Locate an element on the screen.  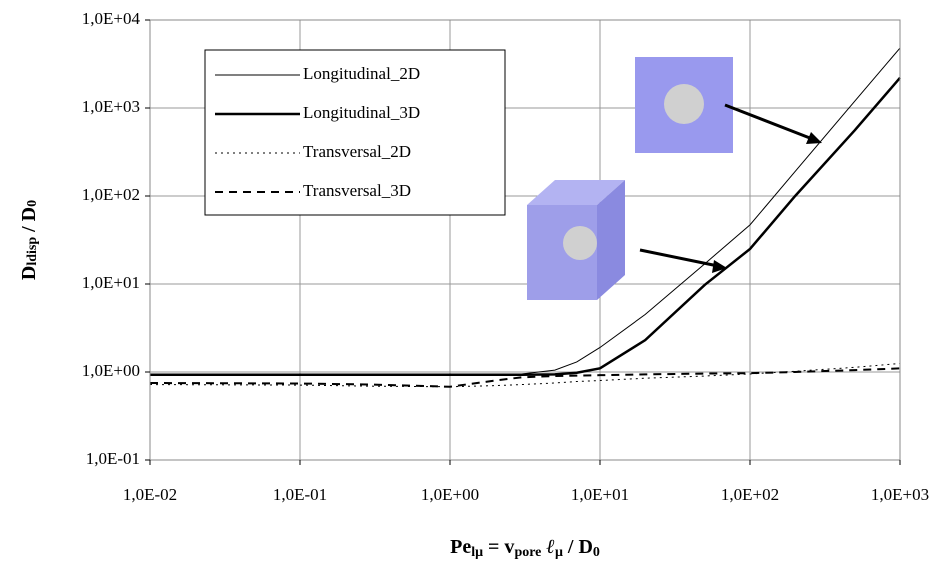
y-label-part: / D is located at coordinates (29, 222).